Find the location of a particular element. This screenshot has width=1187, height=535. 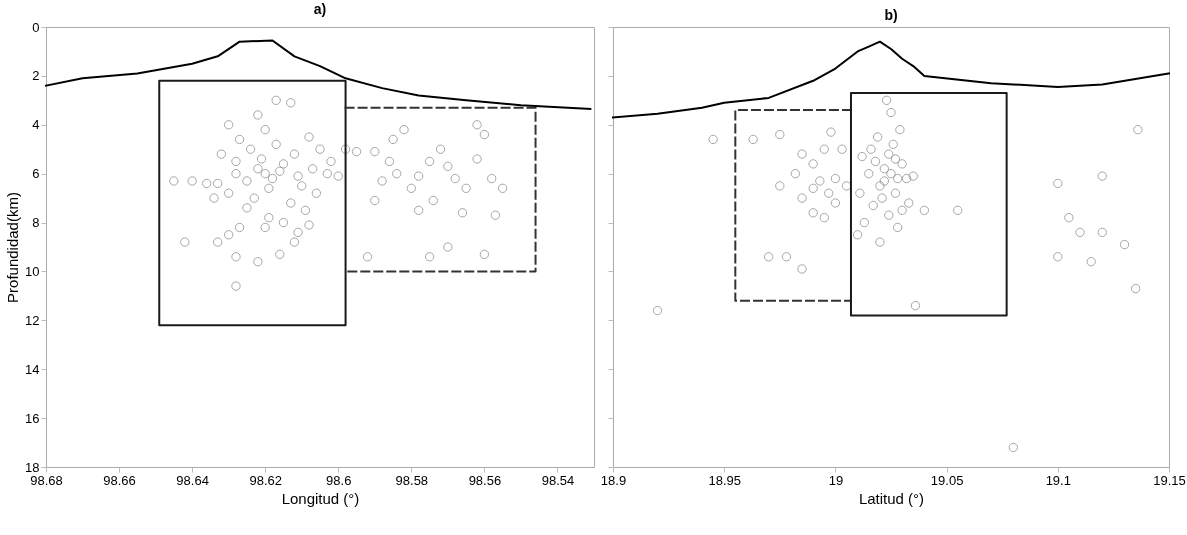

y-tick-label: 2 is located at coordinates (36, 76).